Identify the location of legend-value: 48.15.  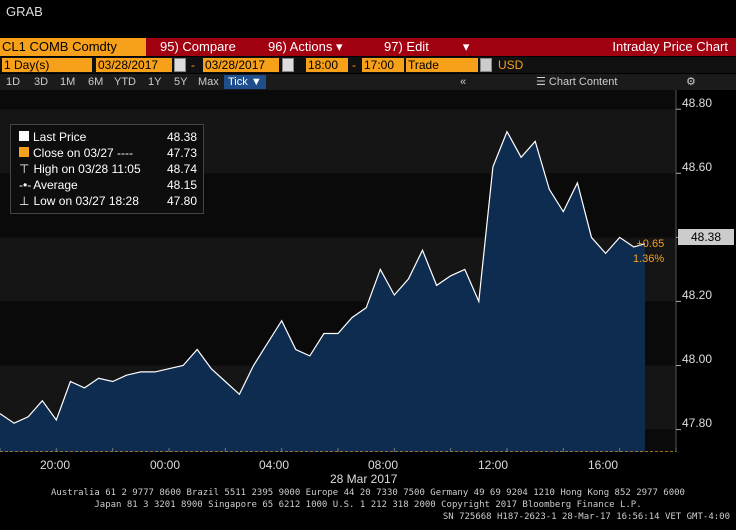
(182, 185).